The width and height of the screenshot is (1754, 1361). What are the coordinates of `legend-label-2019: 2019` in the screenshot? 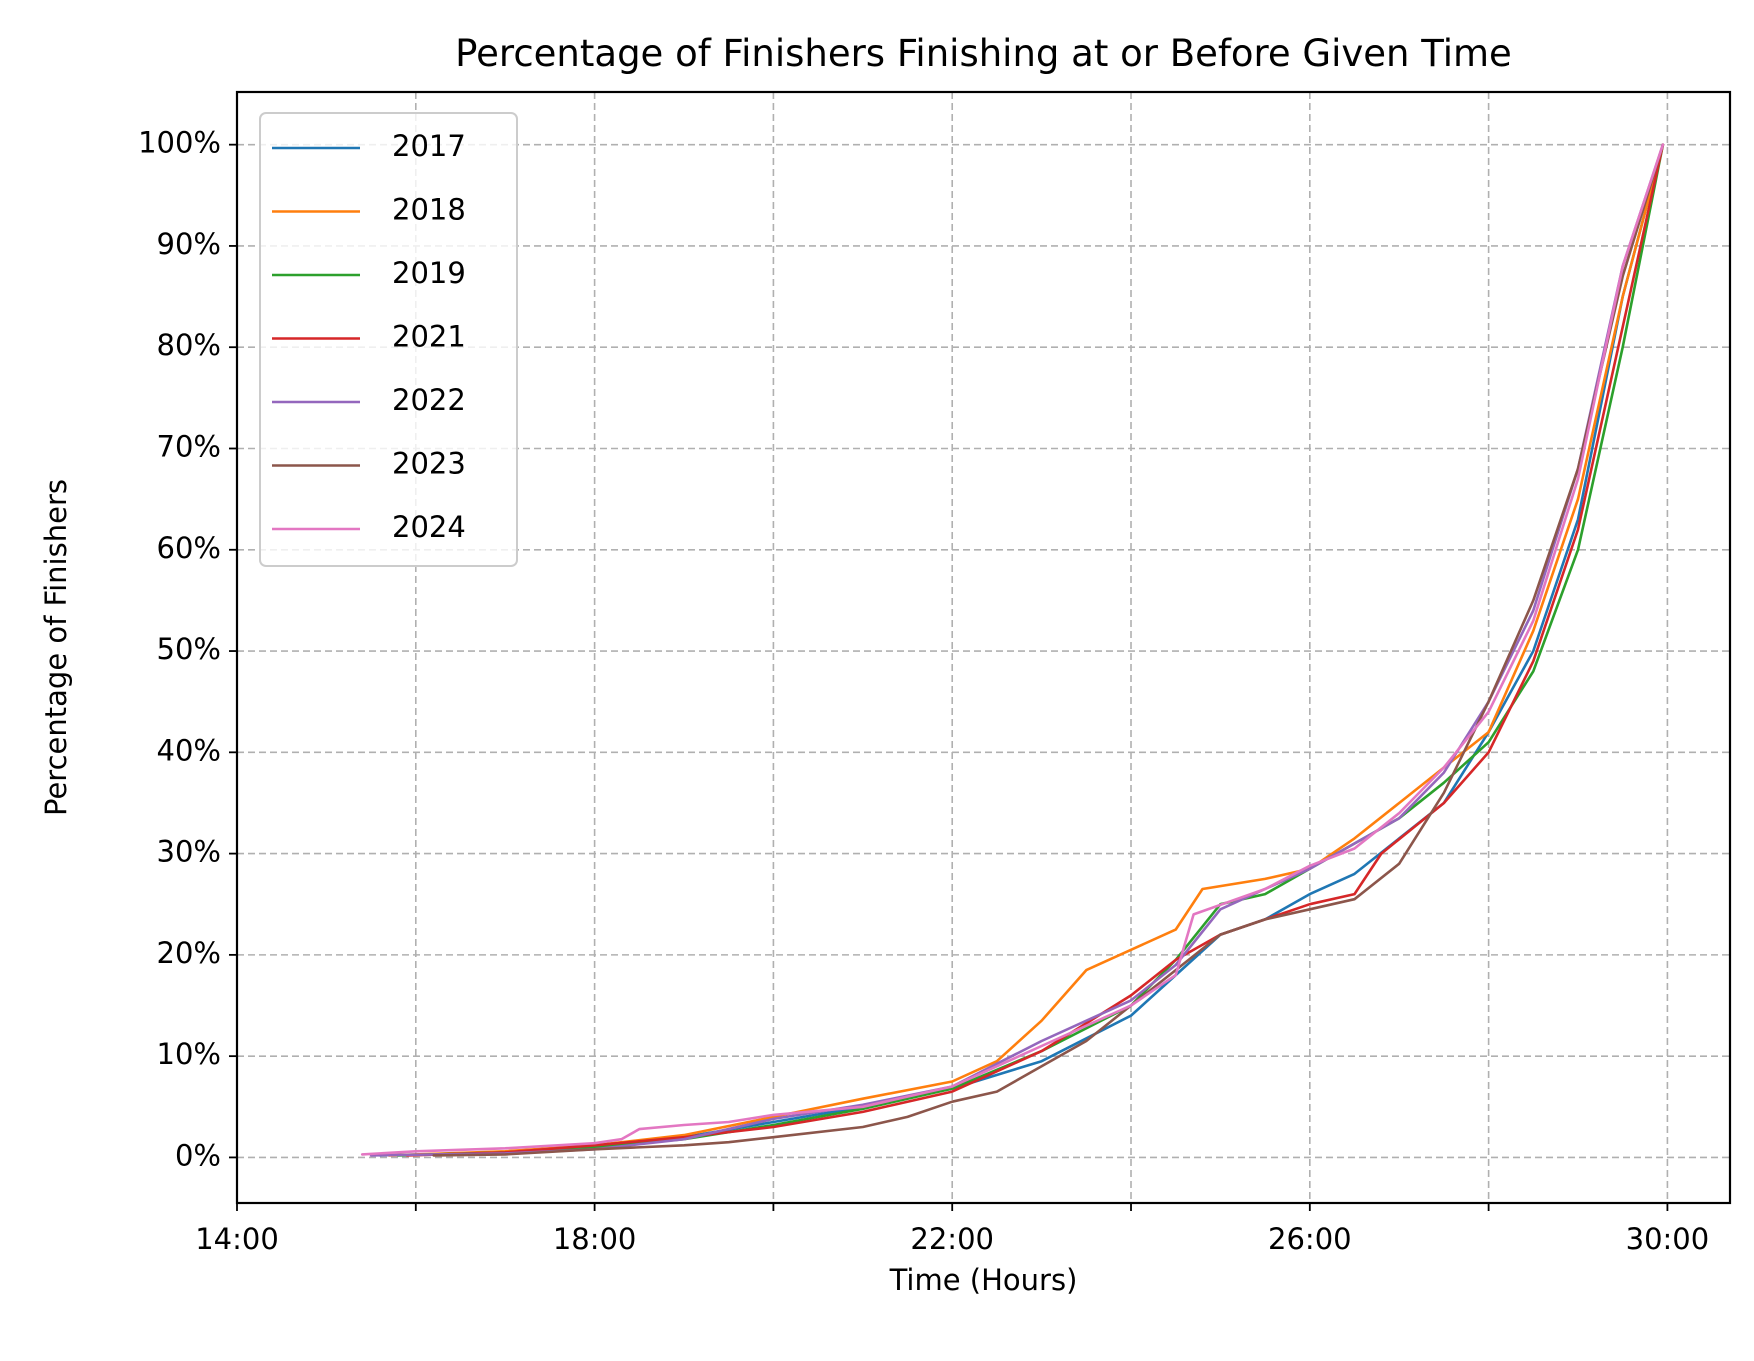 It's located at (429, 273).